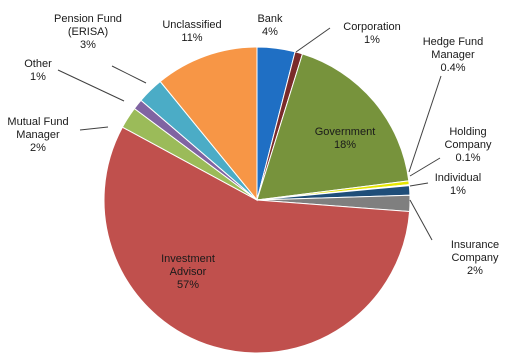  What do you see at coordinates (270, 32) in the screenshot?
I see `slice-percent: 4%` at bounding box center [270, 32].